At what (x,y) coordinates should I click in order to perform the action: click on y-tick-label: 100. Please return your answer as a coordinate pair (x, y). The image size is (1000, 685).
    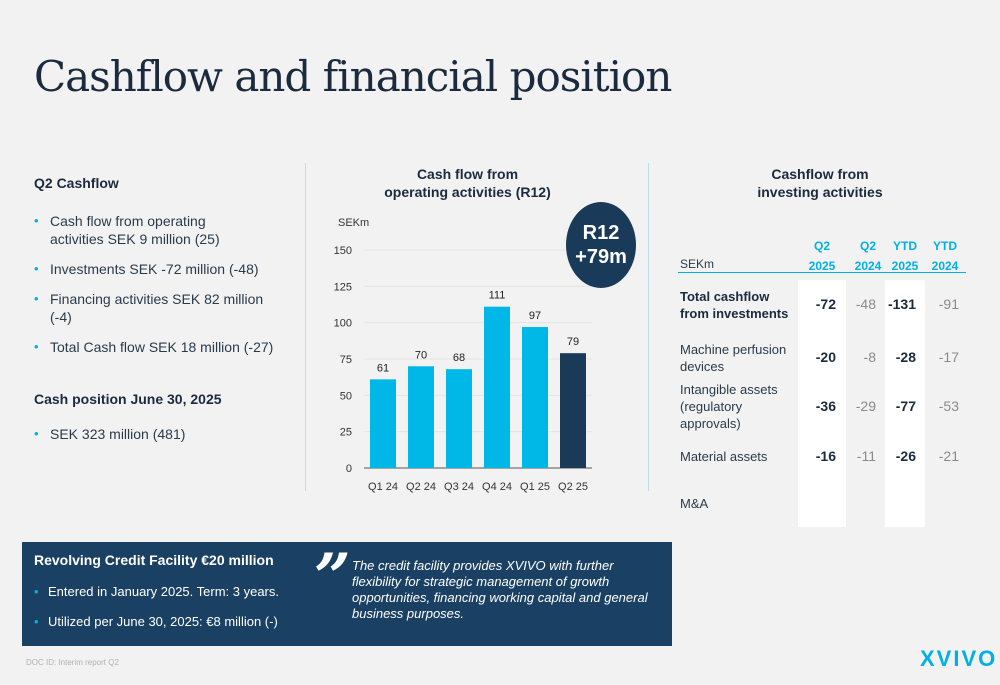
    Looking at the image, I should click on (343, 324).